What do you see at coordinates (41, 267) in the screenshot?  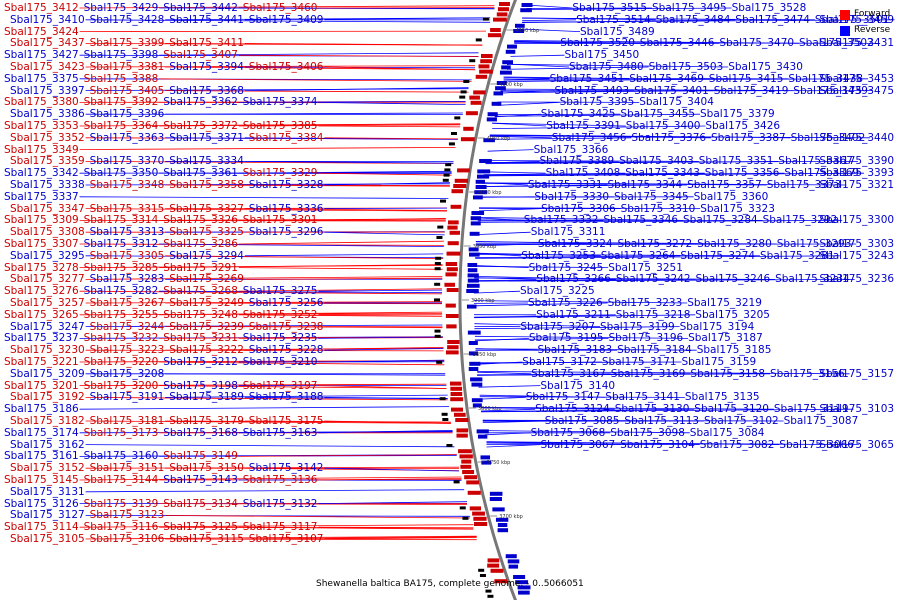 I see `gene-label: Sbal175_3278` at bounding box center [41, 267].